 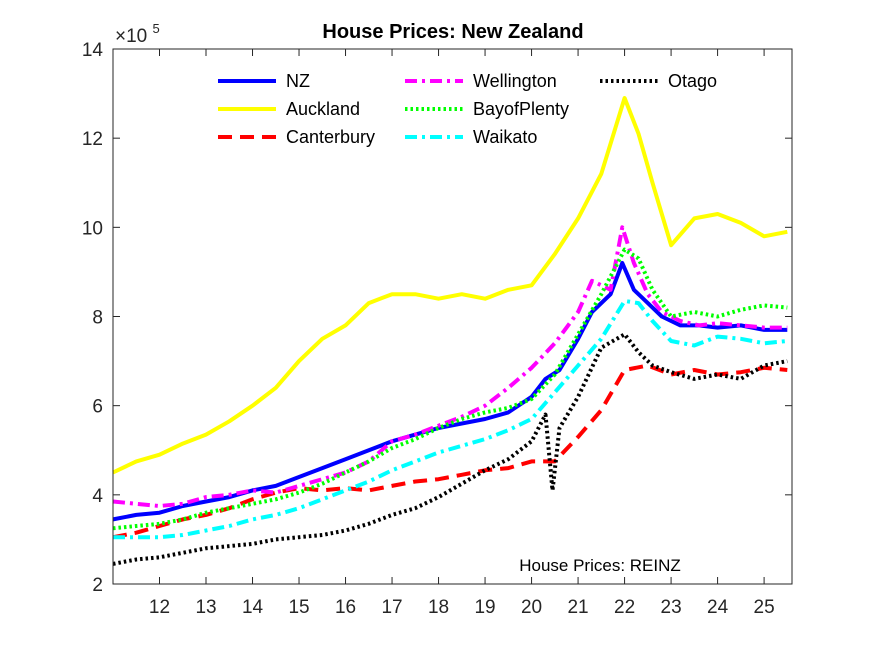 What do you see at coordinates (253, 607) in the screenshot?
I see `x-tick-label: 14` at bounding box center [253, 607].